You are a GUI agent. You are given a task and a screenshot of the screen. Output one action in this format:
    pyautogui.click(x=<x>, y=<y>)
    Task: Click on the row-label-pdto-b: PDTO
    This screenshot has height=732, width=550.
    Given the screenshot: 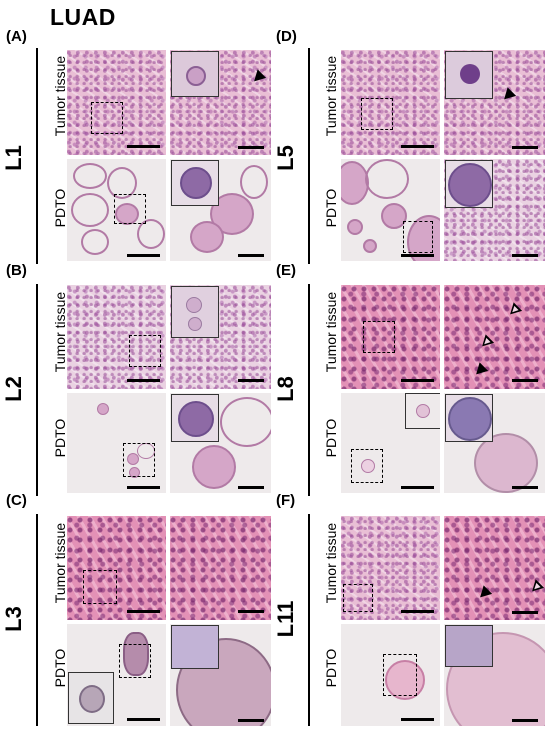 What is the action you would take?
    pyautogui.click(x=60, y=438)
    